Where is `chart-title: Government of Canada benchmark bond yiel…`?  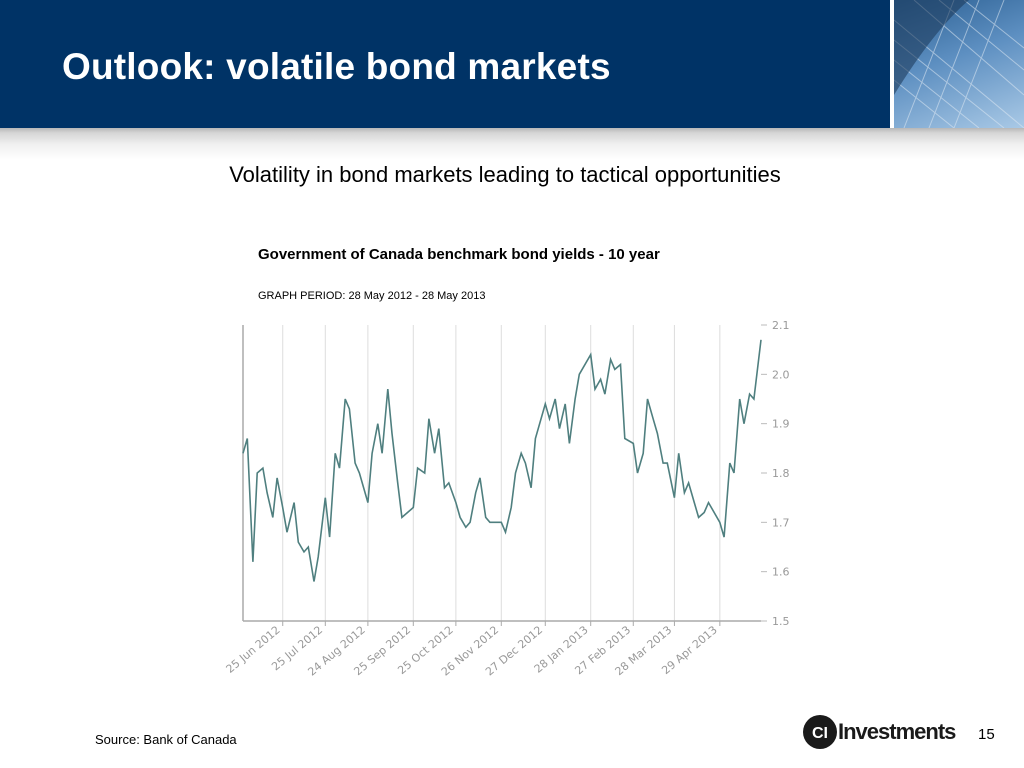
chart-title: Government of Canada benchmark bond yiel… is located at coordinates (459, 254).